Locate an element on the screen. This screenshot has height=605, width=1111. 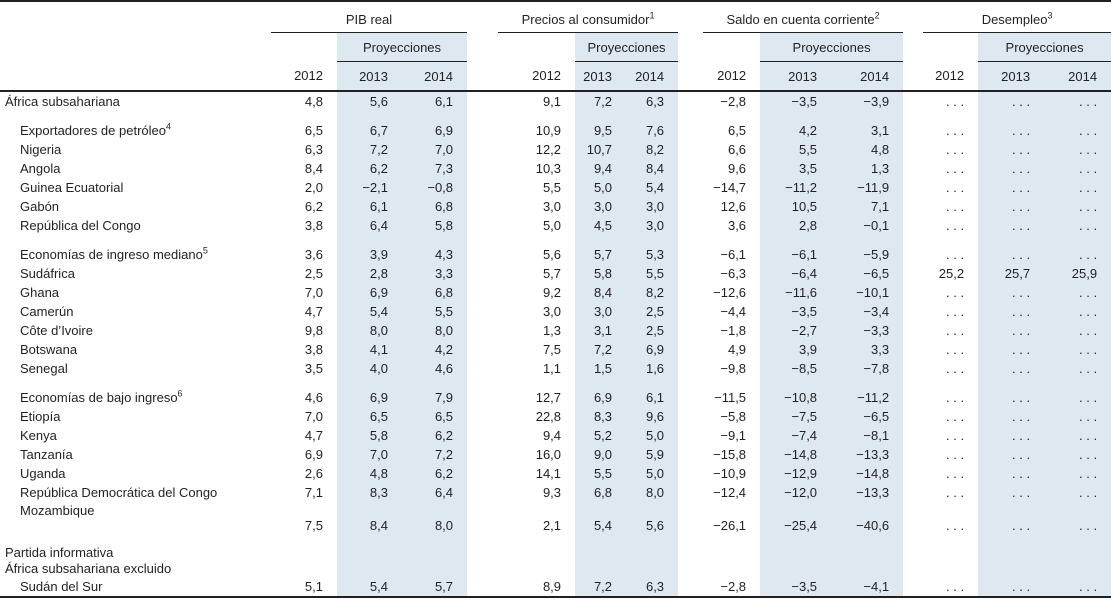
row-label: África subsahariana is located at coordinates (135, 101).